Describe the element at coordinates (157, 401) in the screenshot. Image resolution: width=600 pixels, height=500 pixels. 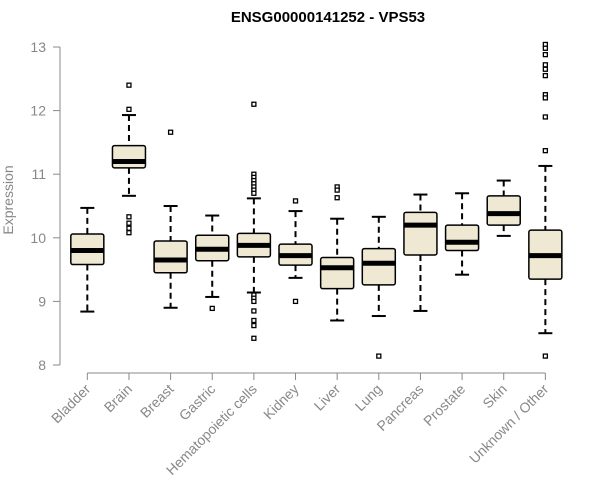
I see `x-tick-label: Breast` at that location.